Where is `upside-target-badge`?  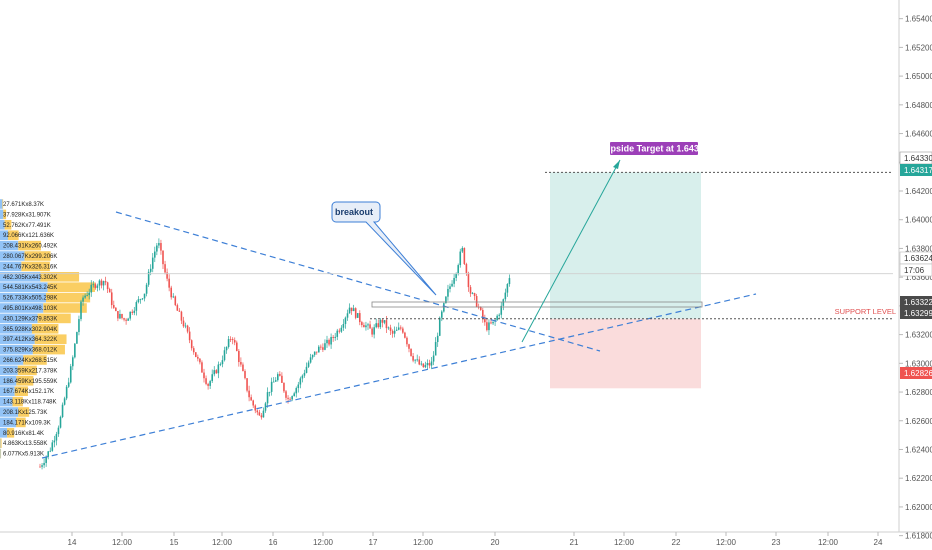
upside-target-badge is located at coordinates (654, 148).